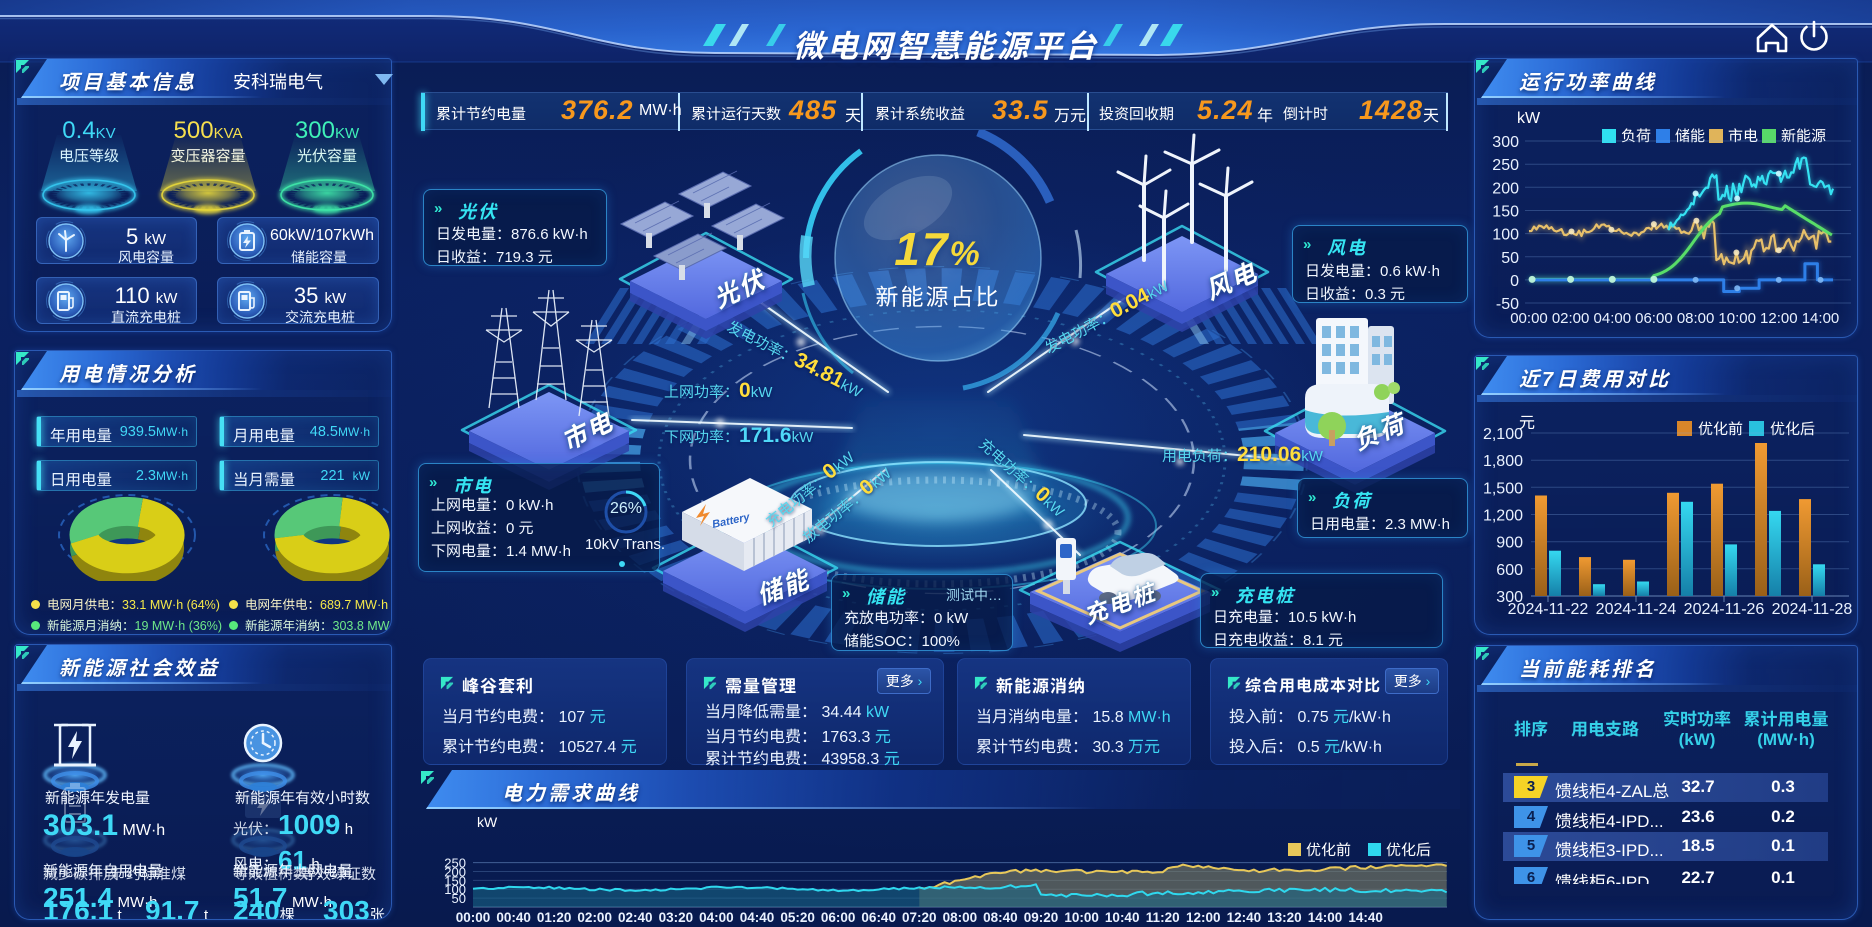  Describe the element at coordinates (1548, 609) in the screenshot. I see `svg-text: 2024-11-22` at that location.